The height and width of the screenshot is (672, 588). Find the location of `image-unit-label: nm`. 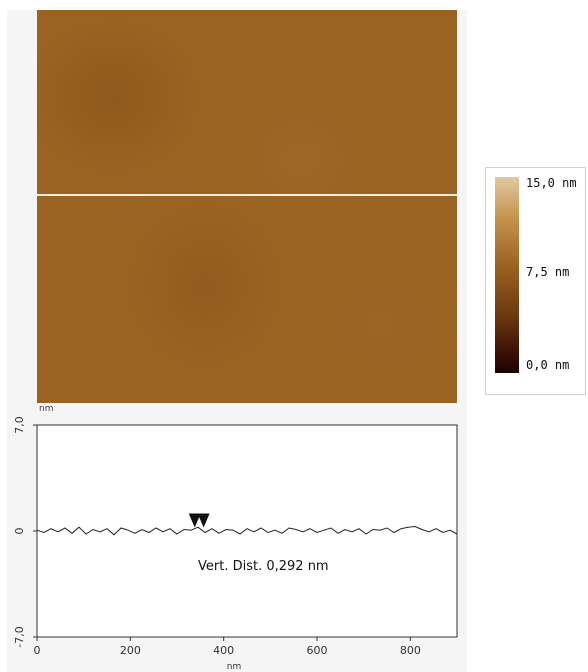

image-unit-label: nm is located at coordinates (46, 409).